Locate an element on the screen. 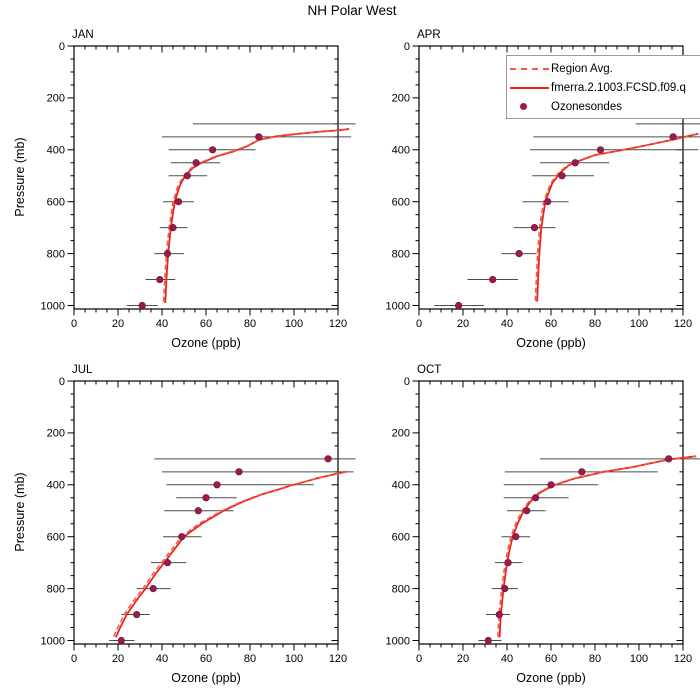 The height and width of the screenshot is (700, 700). x-axis-title-jul: Ozone (ppb) is located at coordinates (206, 678).